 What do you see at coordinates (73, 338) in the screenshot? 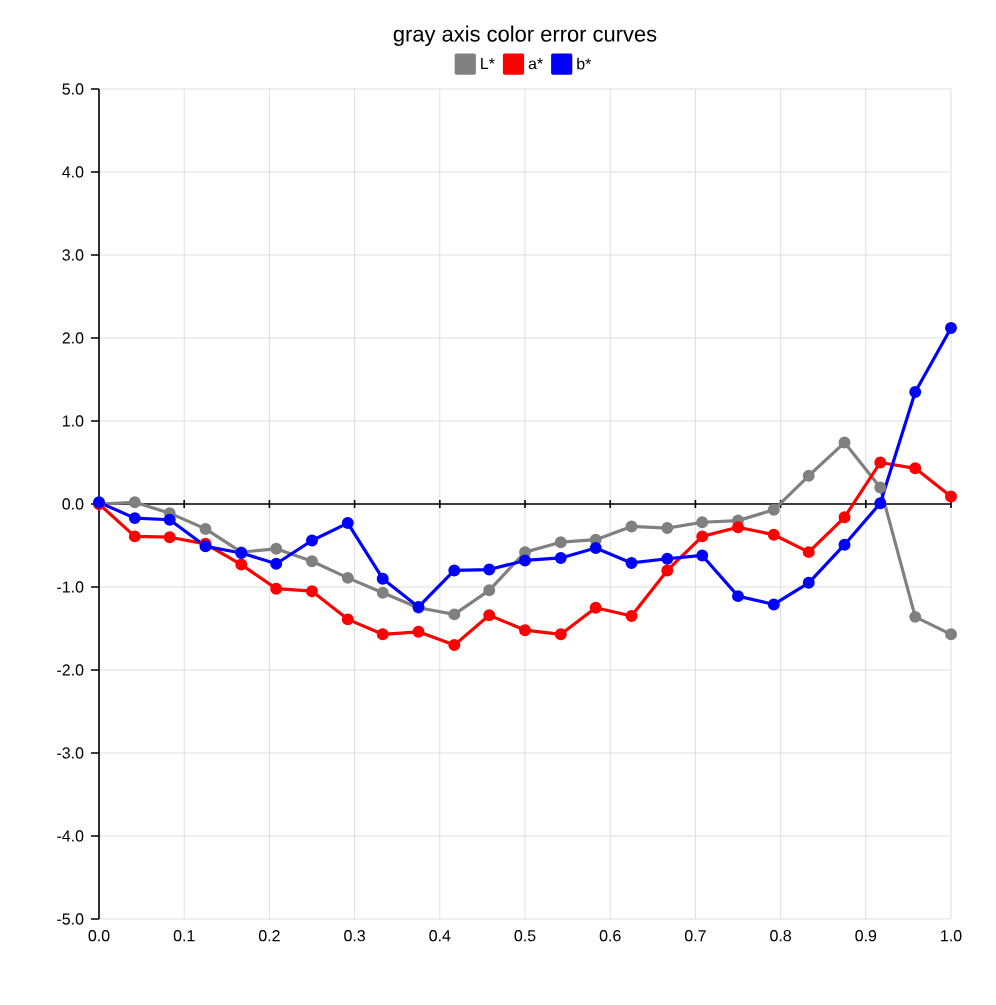
I see `y-tick-label: 2.0` at bounding box center [73, 338].